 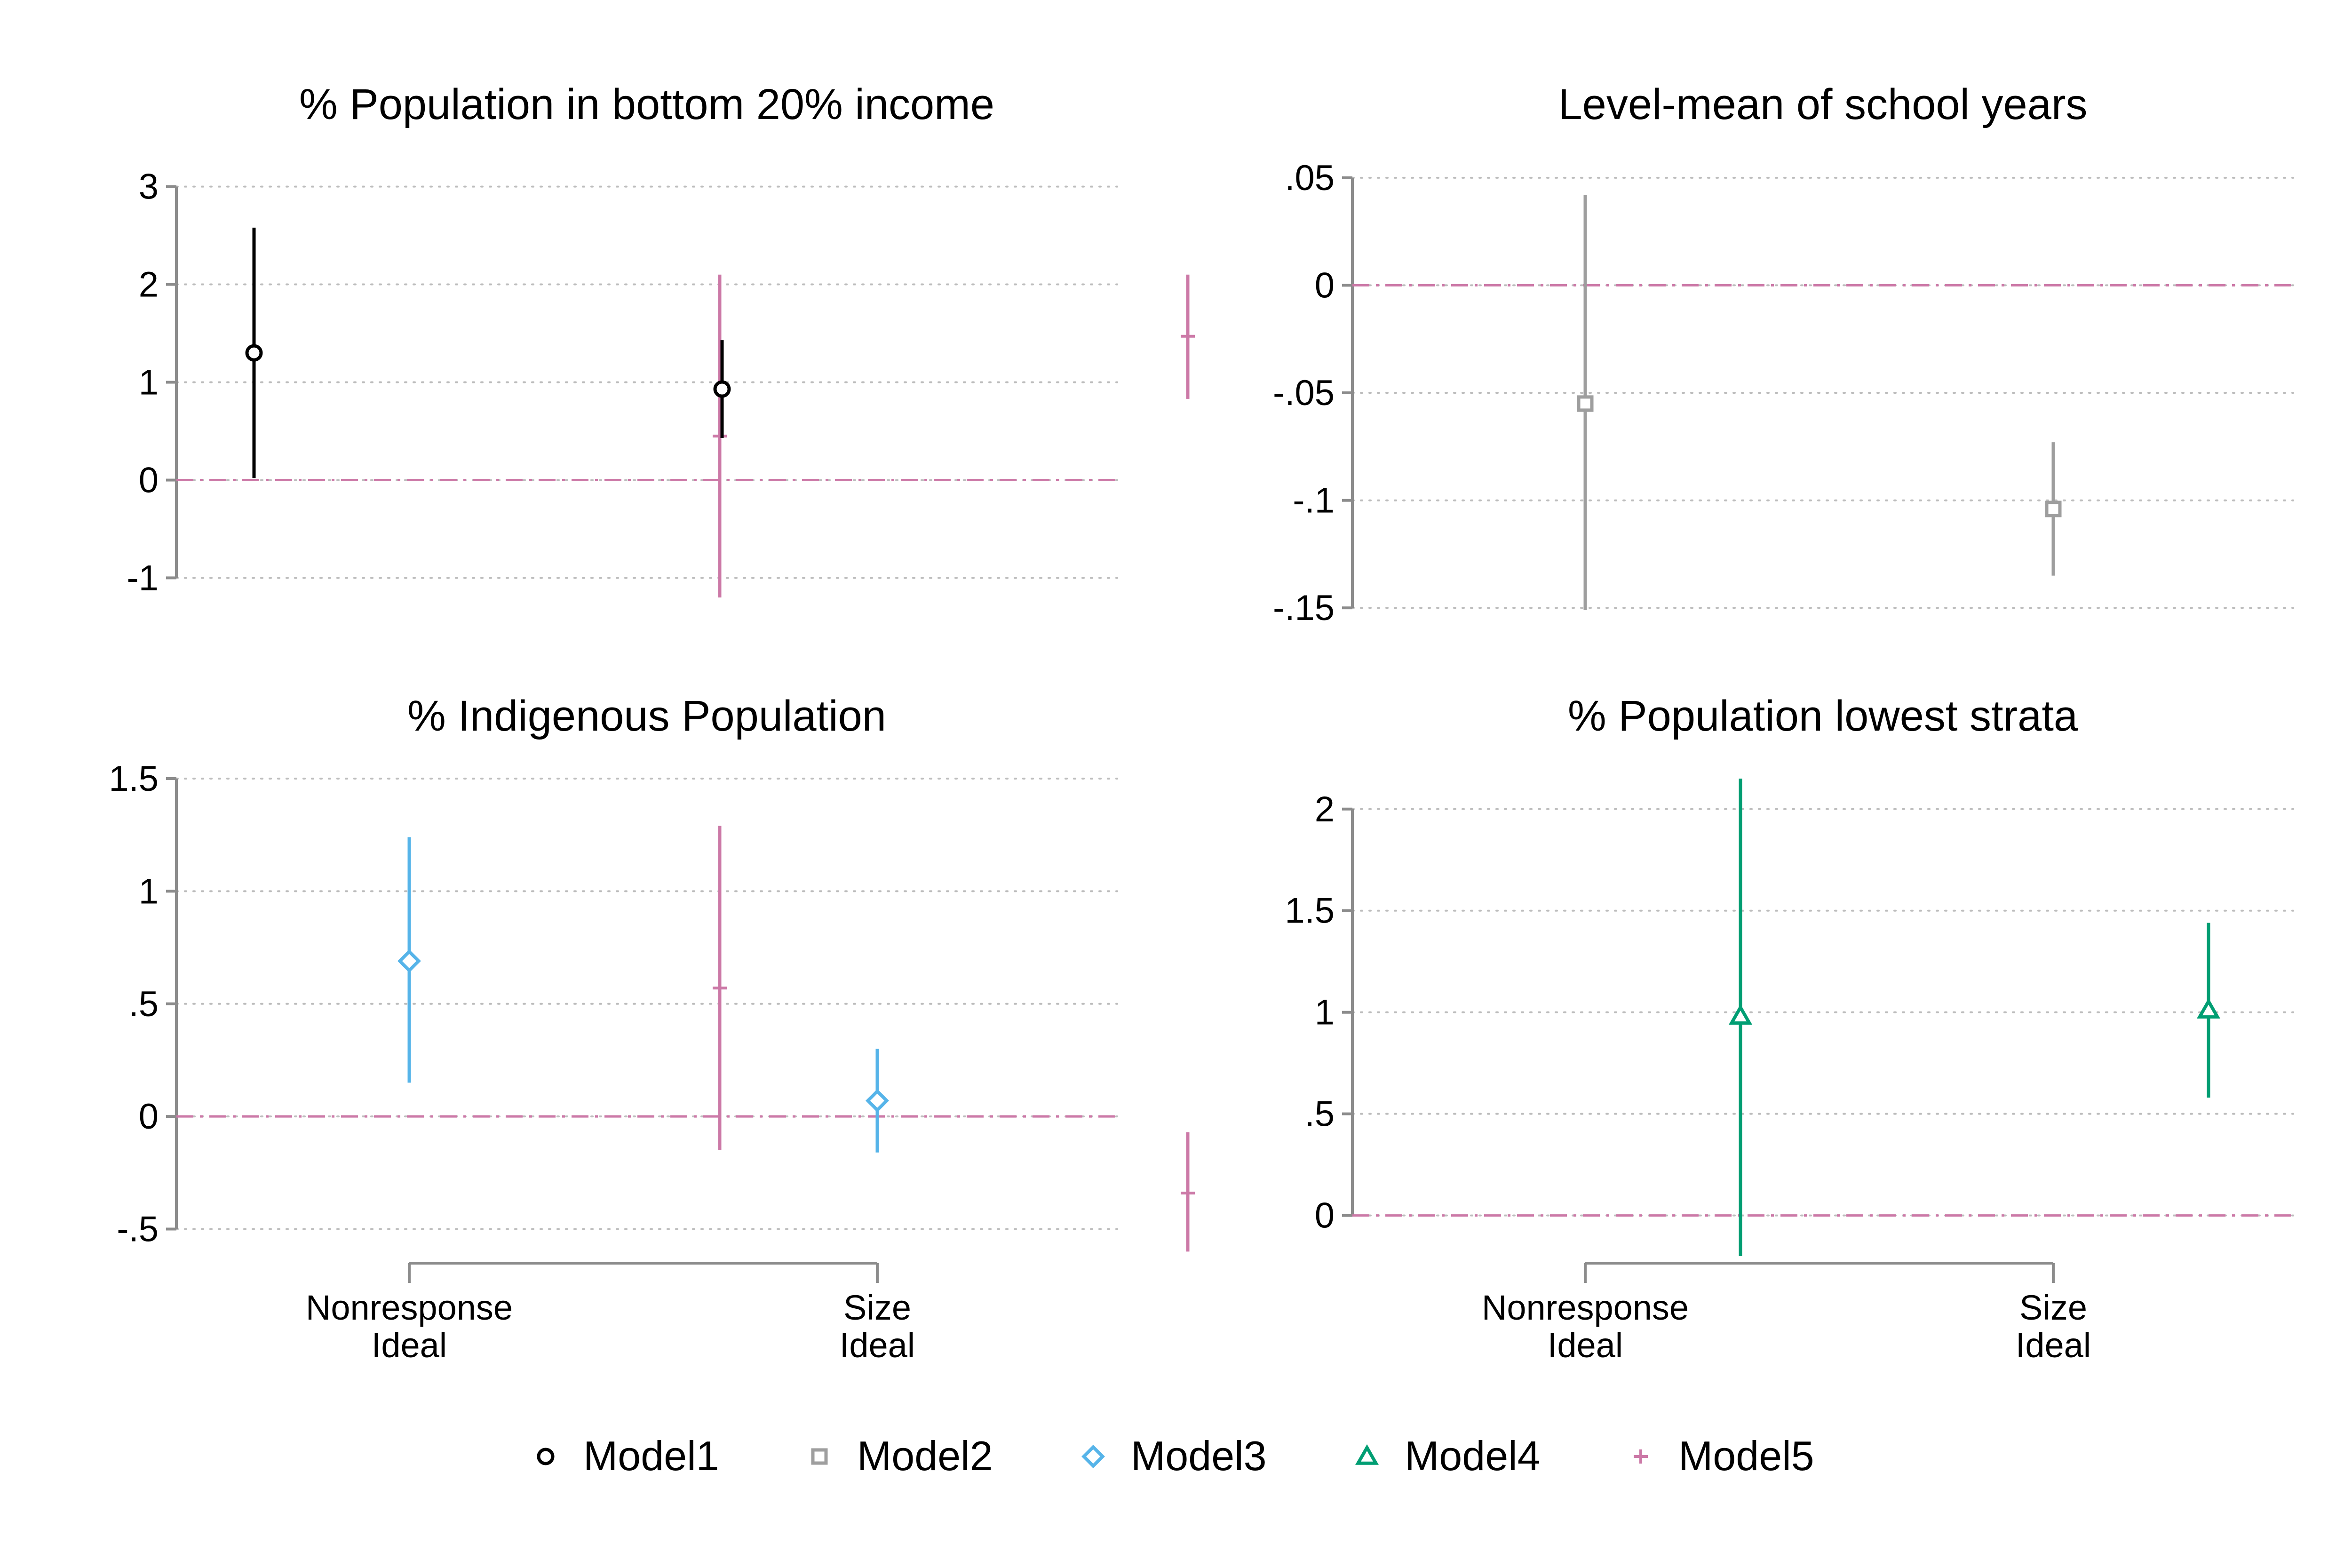 I want to click on y-tick-label: -.5, so click(x=138, y=1230).